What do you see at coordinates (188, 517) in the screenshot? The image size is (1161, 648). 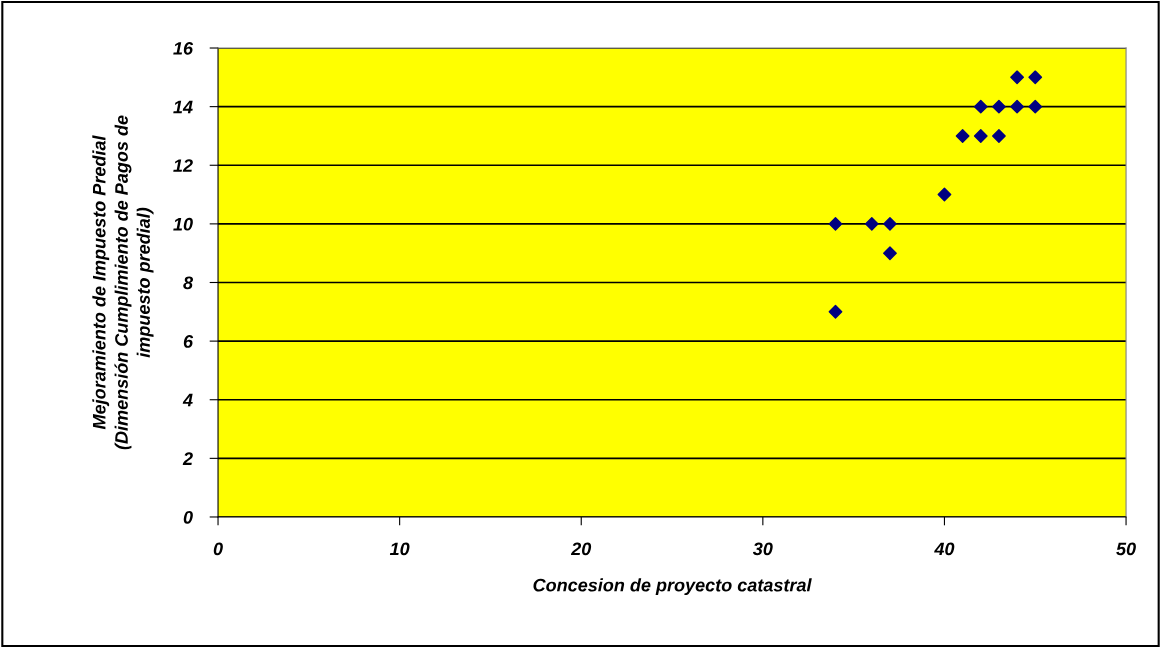 I see `y-tick-label: 0` at bounding box center [188, 517].